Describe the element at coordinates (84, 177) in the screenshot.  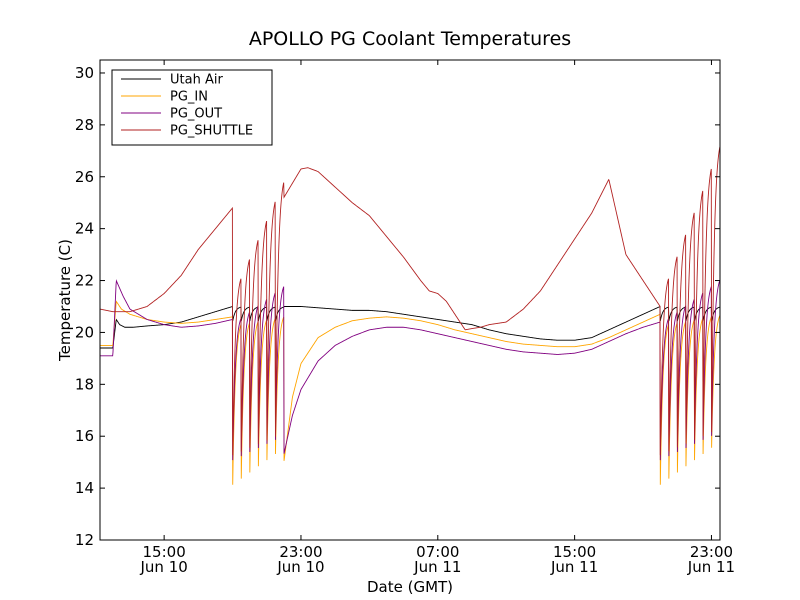
I see `y-tick-label: 26` at that location.